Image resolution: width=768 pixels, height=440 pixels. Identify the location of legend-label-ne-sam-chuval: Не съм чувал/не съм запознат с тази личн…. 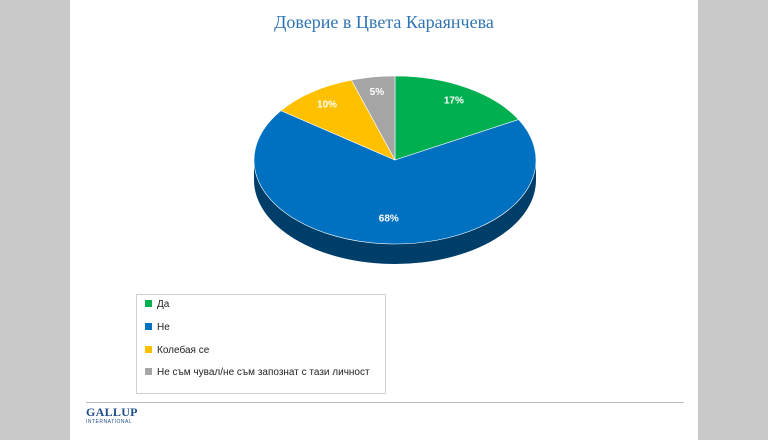
(263, 372).